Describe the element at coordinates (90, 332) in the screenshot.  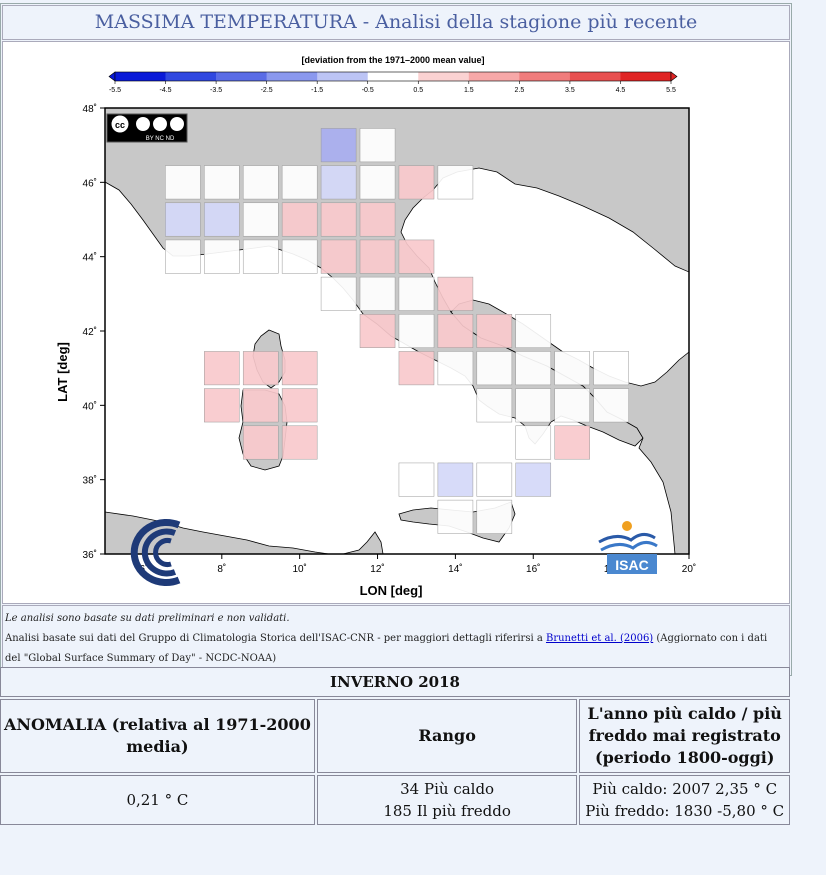
I see `lat-tick-label: 42˚` at that location.